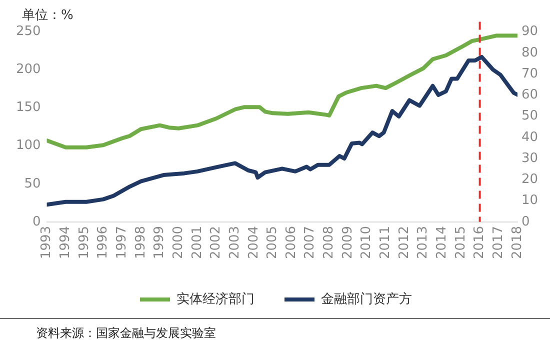  I want to click on x-tick-label: 2009, so click(348, 243).